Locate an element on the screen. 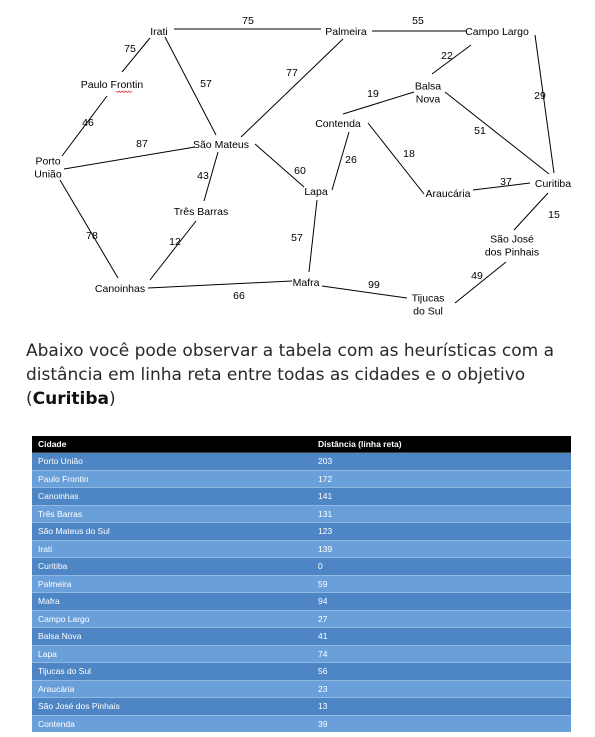 Image resolution: width=595 pixels, height=737 pixels. edge-weight-porto-uniao-sao-mateus: 87 is located at coordinates (142, 144).